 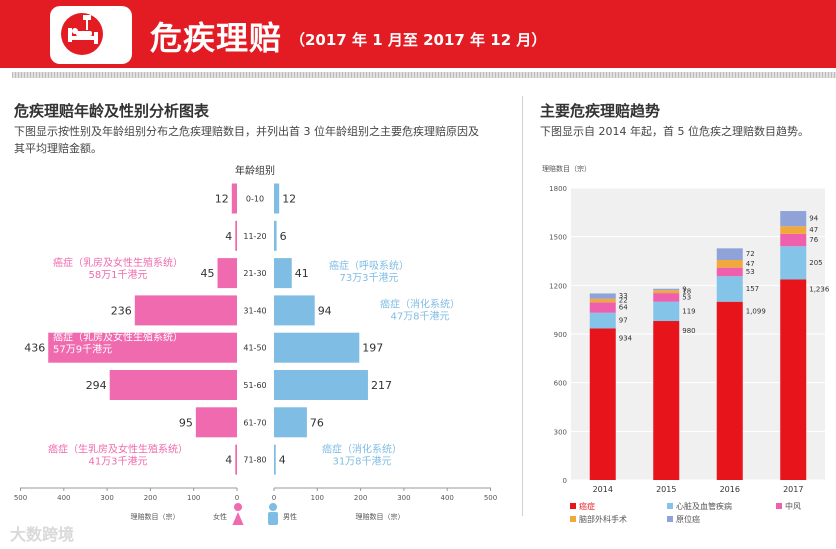 I want to click on male-value-label: 217, so click(x=381, y=385).